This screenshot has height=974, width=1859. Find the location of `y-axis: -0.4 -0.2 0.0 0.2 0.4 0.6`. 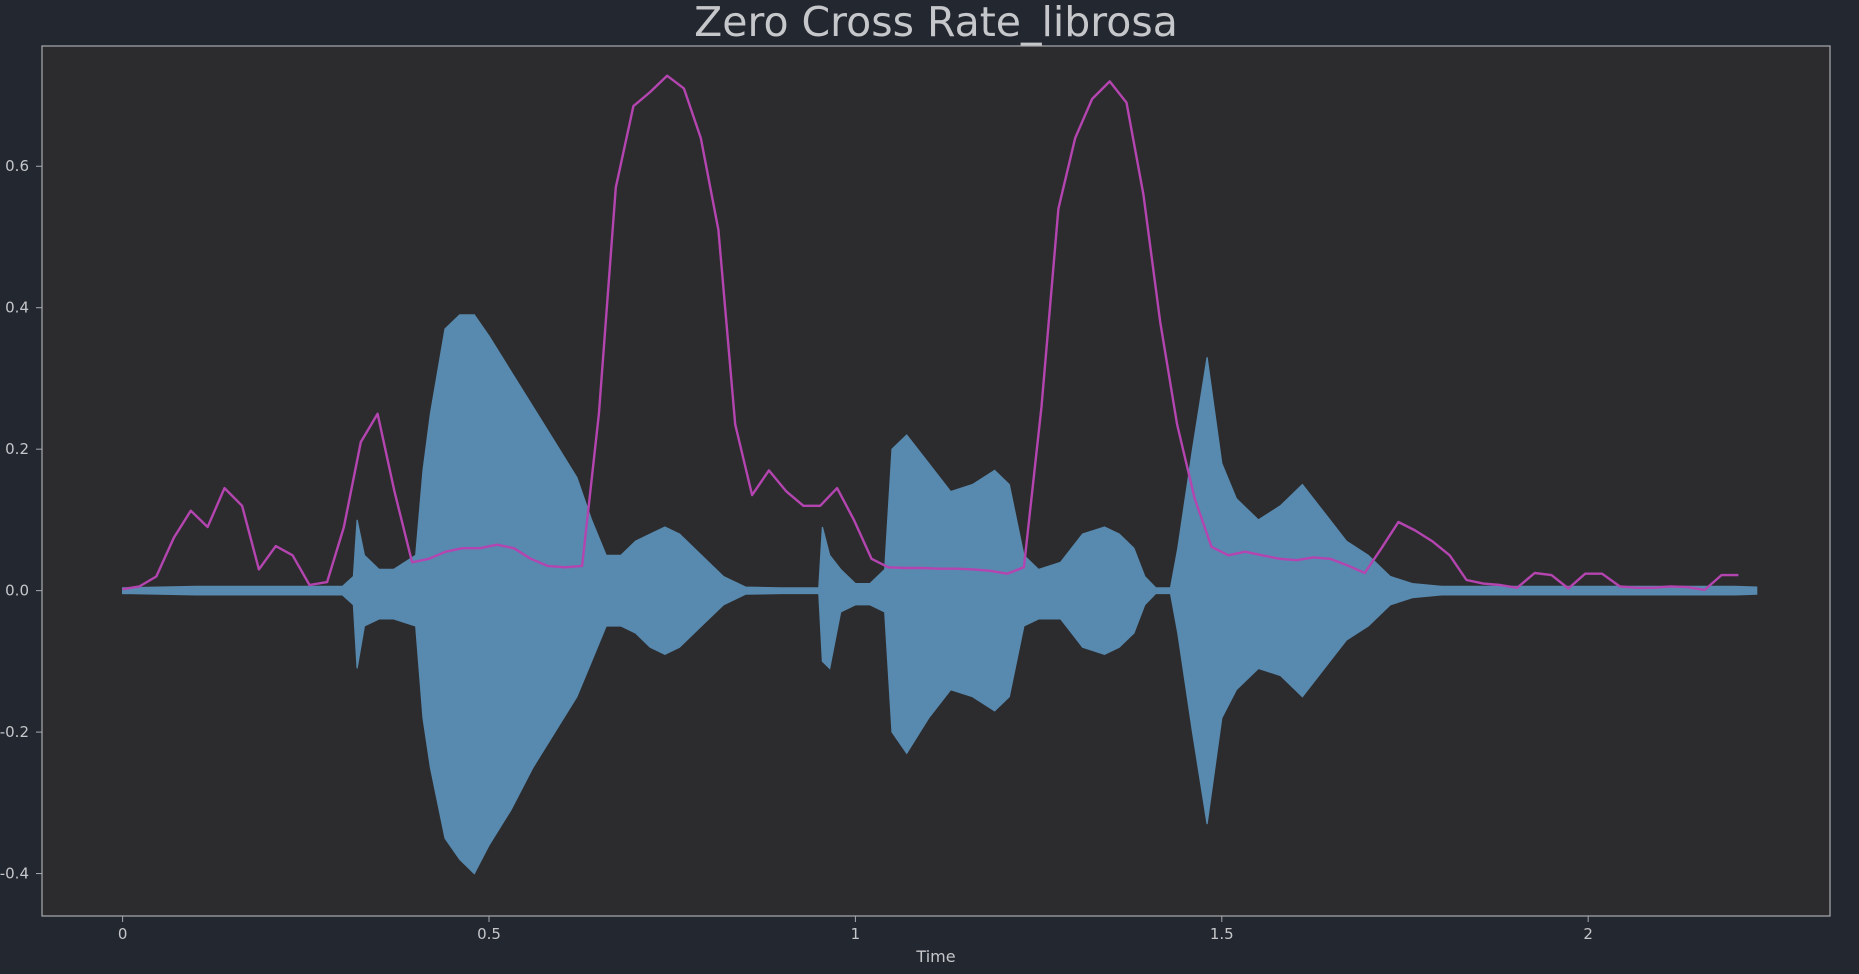

y-axis: -0.4 -0.2 0.0 0.2 0.4 0.6 is located at coordinates (21, 520).